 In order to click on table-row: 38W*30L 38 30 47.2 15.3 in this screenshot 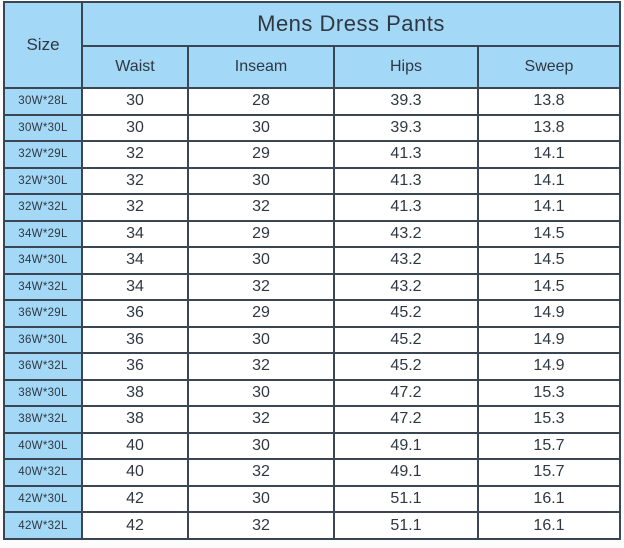, I will do `click(312, 393)`.